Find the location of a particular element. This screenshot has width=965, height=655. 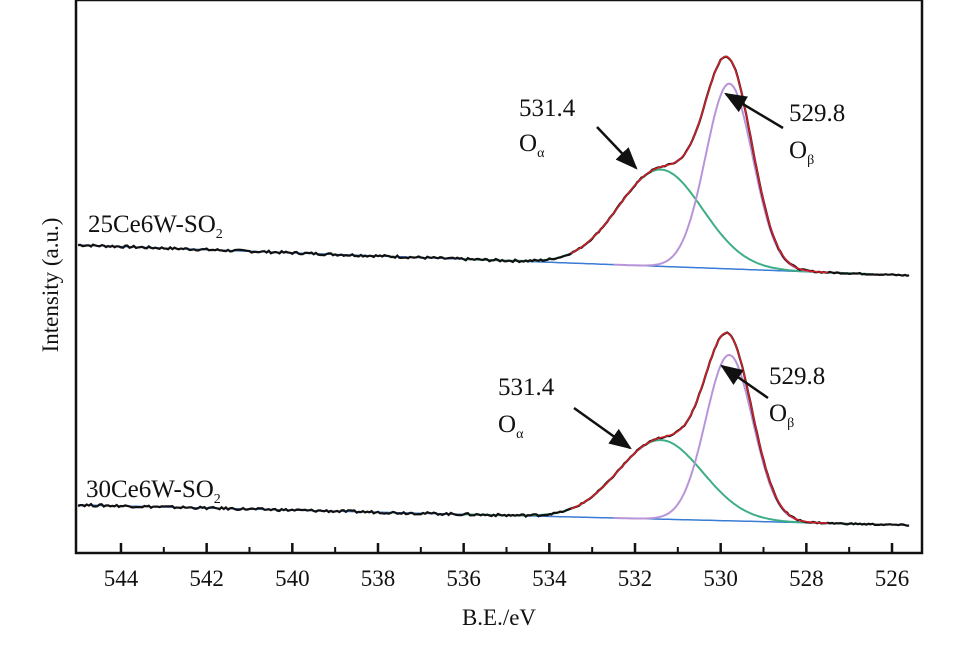

annotation-o-beta-symbol-top: Oβ is located at coordinates (801, 152).